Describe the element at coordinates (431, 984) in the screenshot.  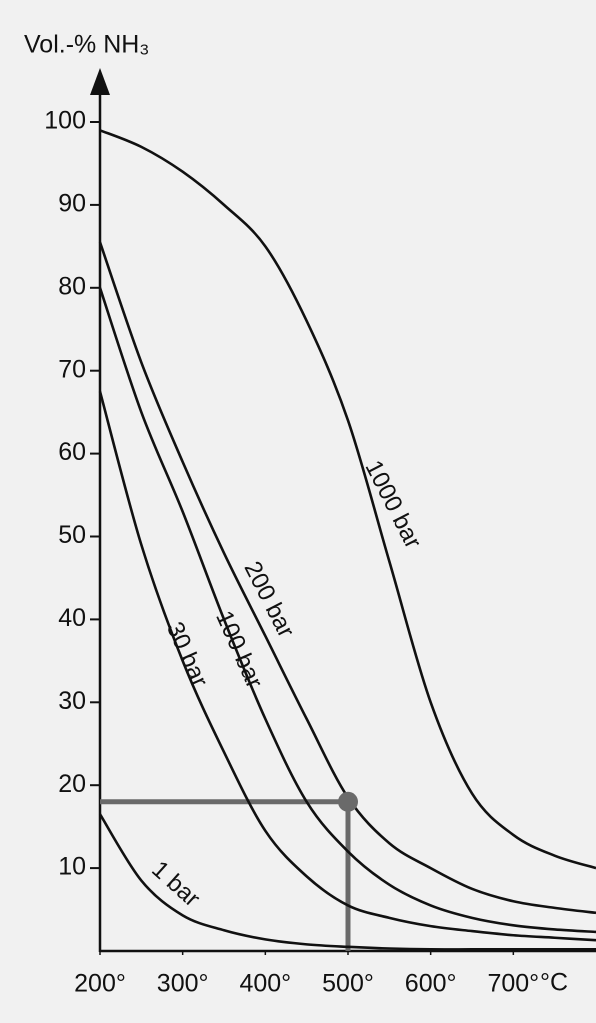
I see `x-tick-label: 600°` at that location.